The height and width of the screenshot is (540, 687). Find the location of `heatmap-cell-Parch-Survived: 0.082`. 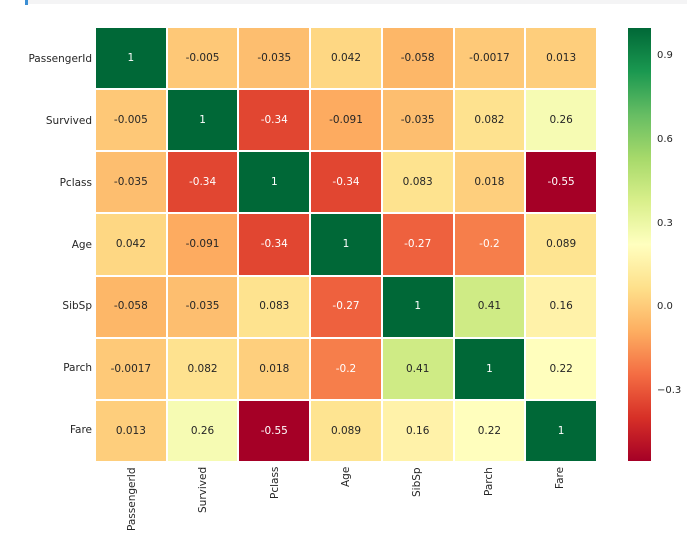

heatmap-cell-Parch-Survived: 0.082 is located at coordinates (202, 368).